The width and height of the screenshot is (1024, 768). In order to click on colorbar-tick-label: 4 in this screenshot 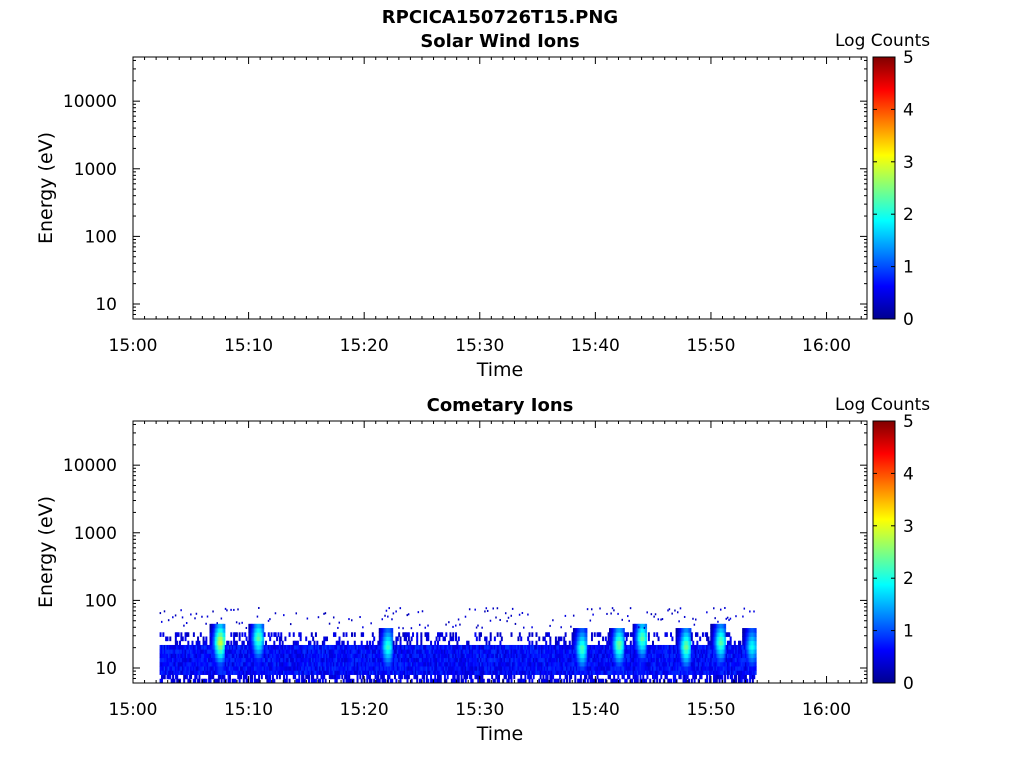, I will do `click(908, 110)`.